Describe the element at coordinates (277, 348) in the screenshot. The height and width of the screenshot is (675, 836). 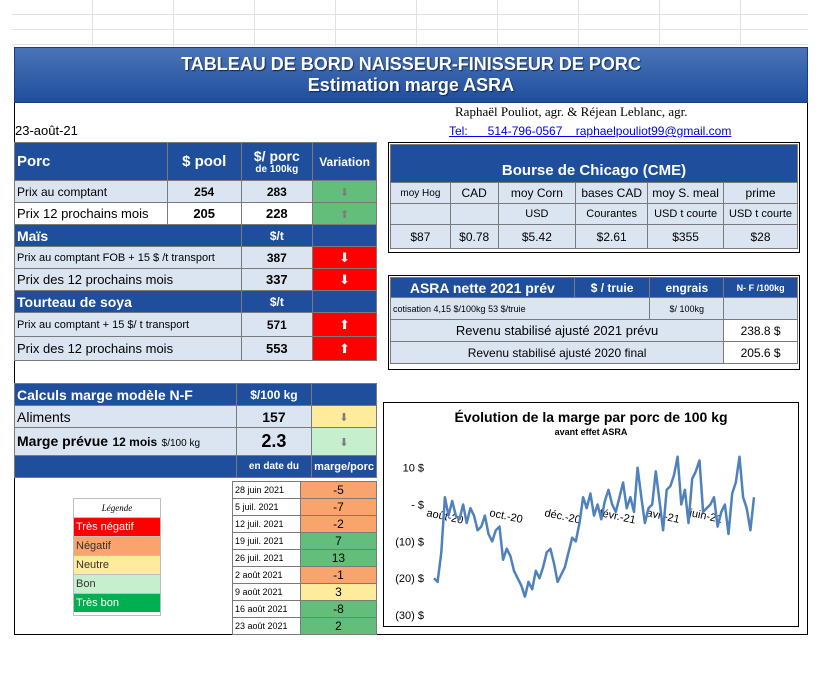
I see `soya-value: 553` at that location.